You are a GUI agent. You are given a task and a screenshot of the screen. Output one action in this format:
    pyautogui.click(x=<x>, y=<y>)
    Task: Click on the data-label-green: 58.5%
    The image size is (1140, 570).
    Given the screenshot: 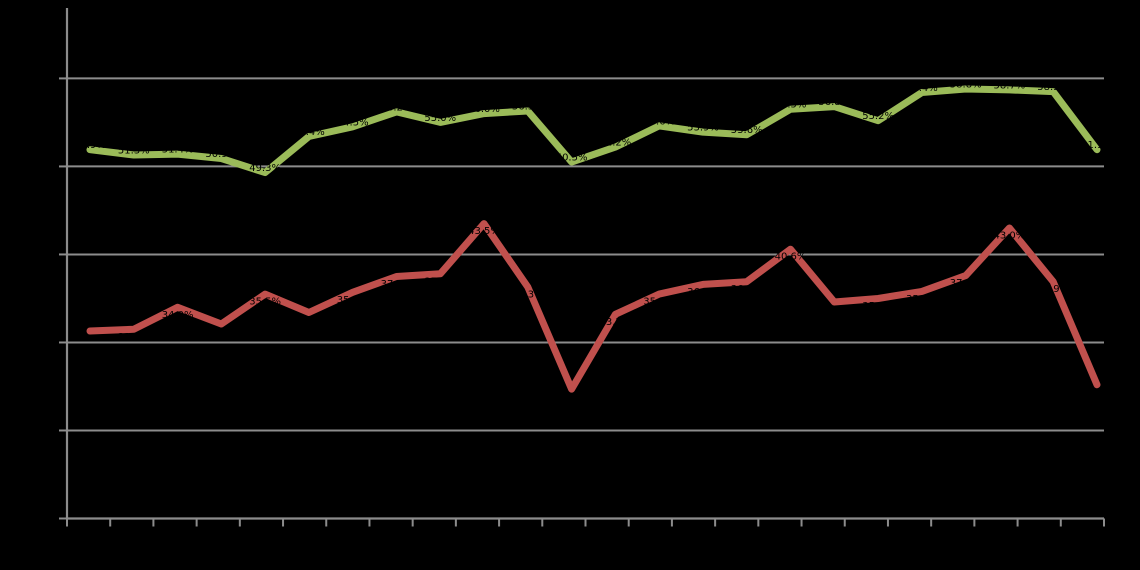 What is the action you would take?
    pyautogui.click(x=1053, y=87)
    